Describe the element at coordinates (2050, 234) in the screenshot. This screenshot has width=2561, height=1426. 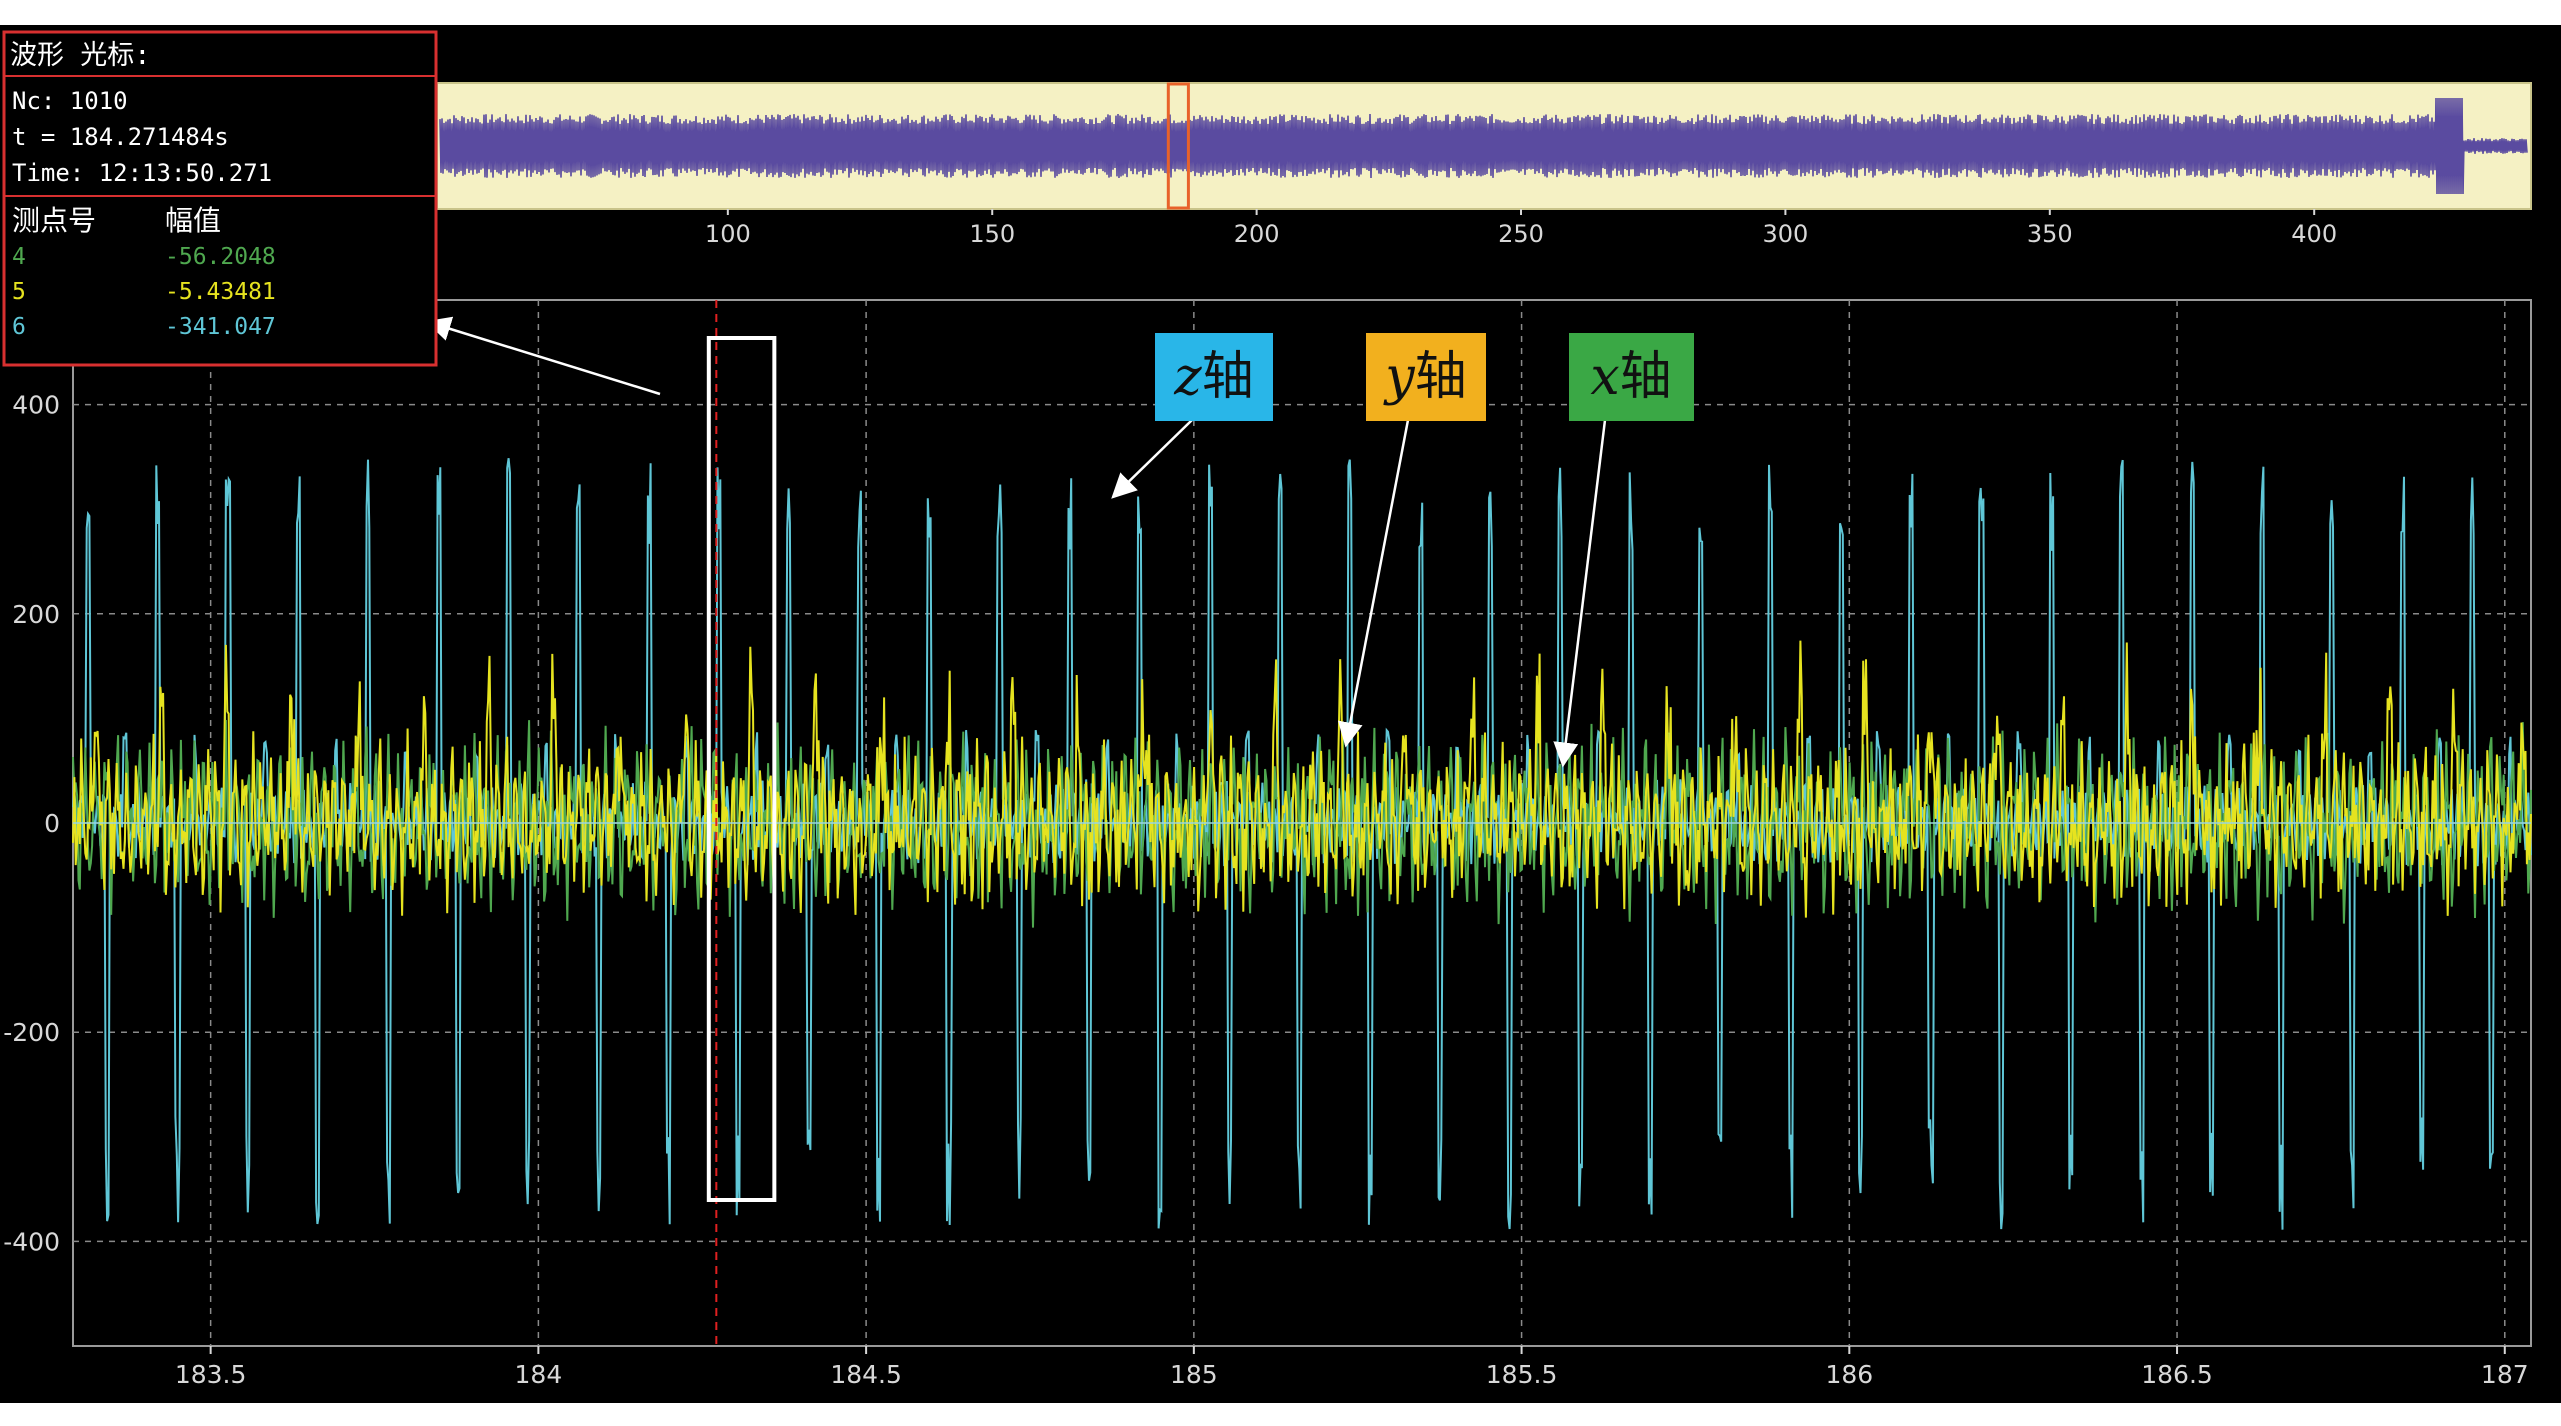
I see `overview-tick-label: 350` at that location.